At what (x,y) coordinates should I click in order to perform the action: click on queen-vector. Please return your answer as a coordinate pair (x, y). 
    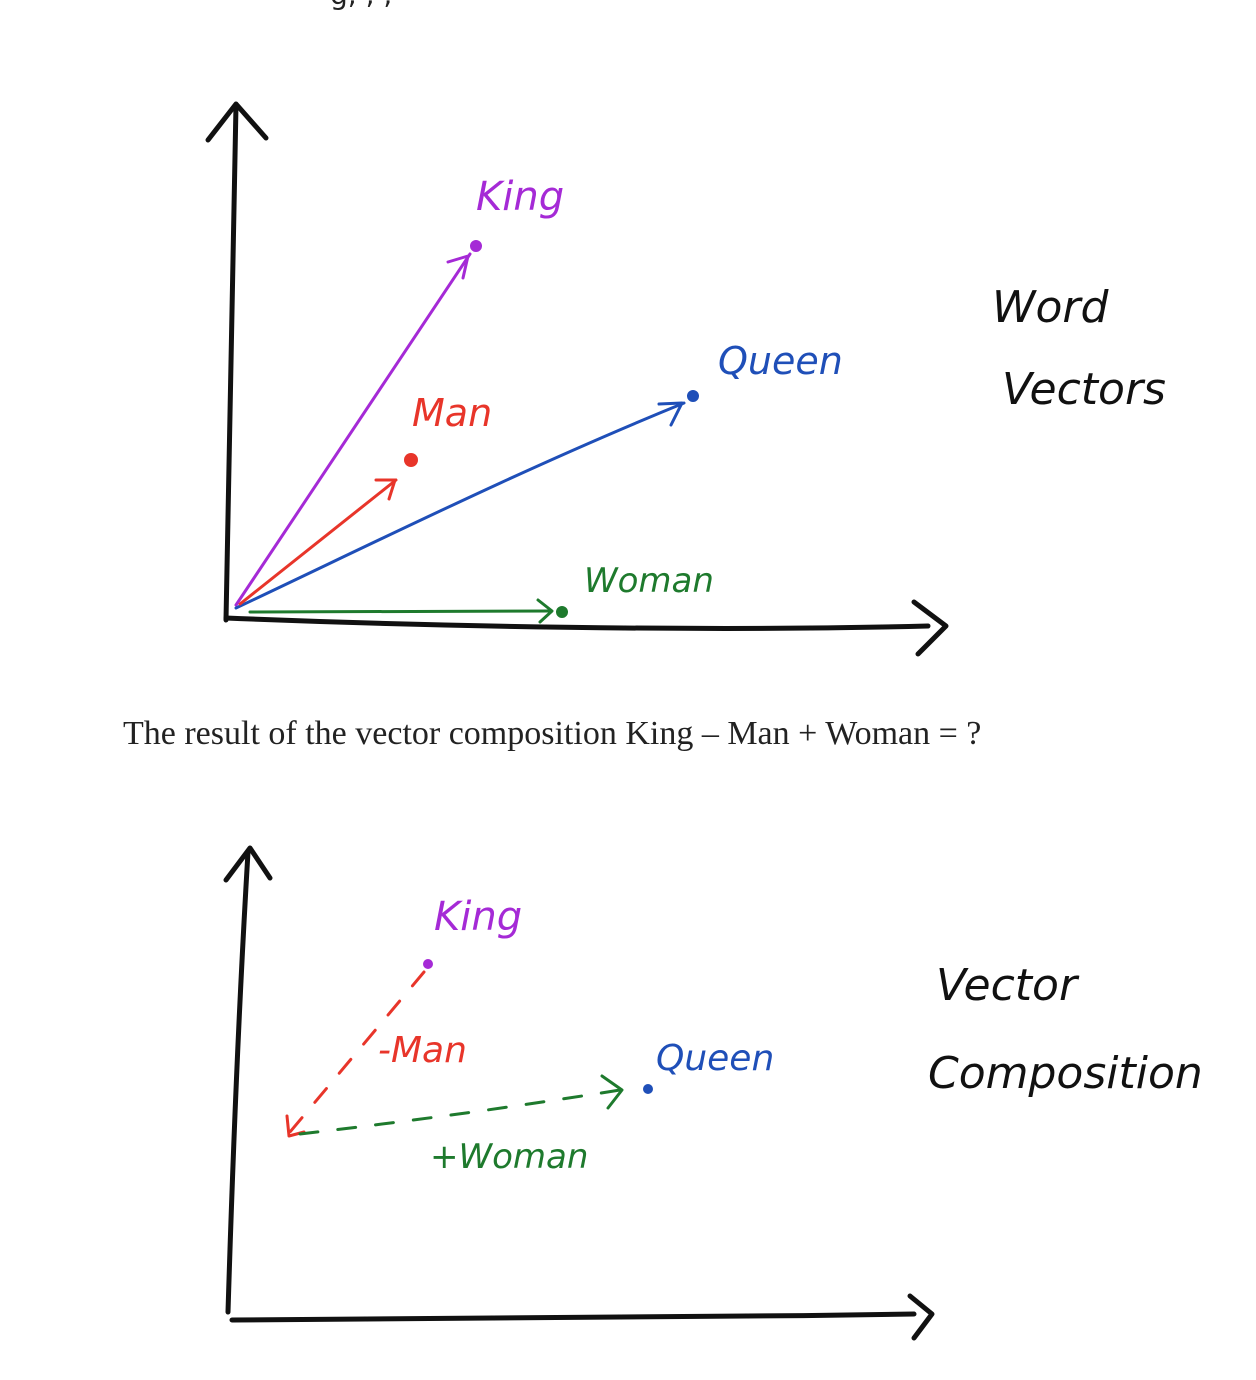
    Looking at the image, I should click on (466, 500).